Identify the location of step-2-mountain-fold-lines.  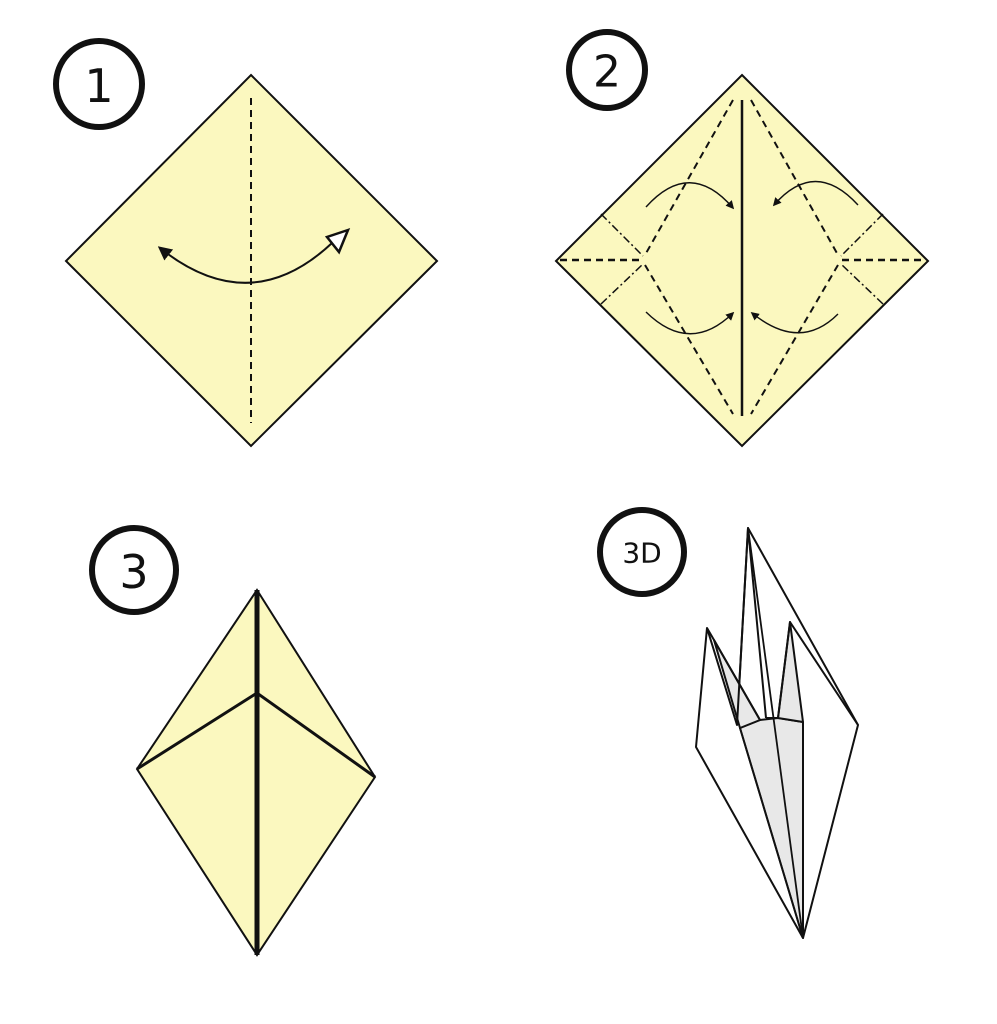
(742, 259).